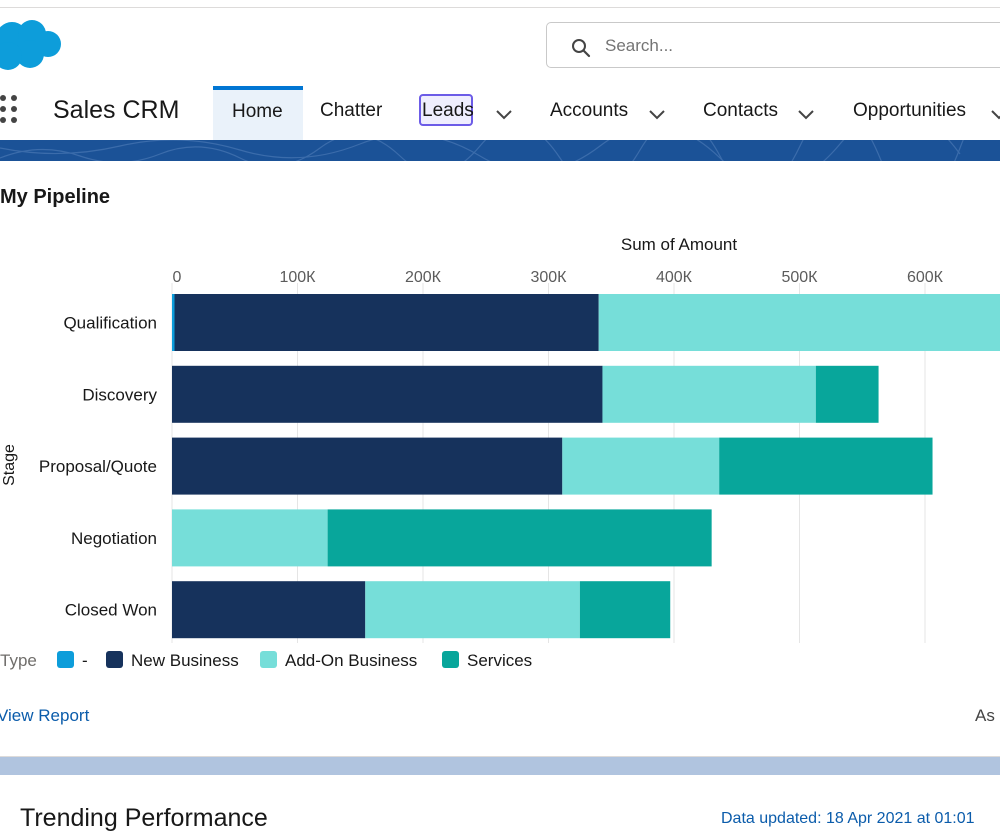 The image size is (1000, 840). What do you see at coordinates (740, 110) in the screenshot?
I see `tab-contacts-label: Contacts` at bounding box center [740, 110].